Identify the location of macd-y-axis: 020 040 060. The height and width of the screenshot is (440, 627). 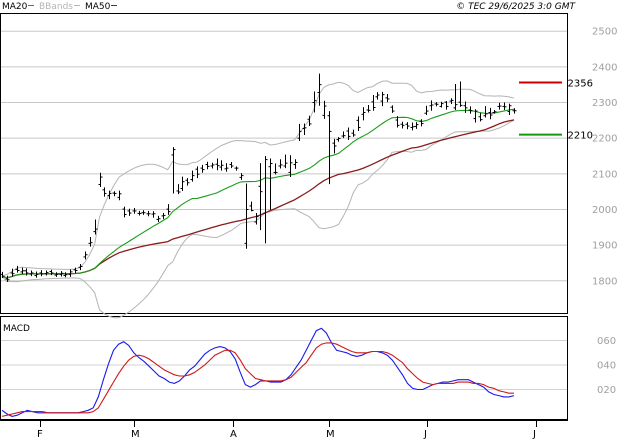
(606, 366).